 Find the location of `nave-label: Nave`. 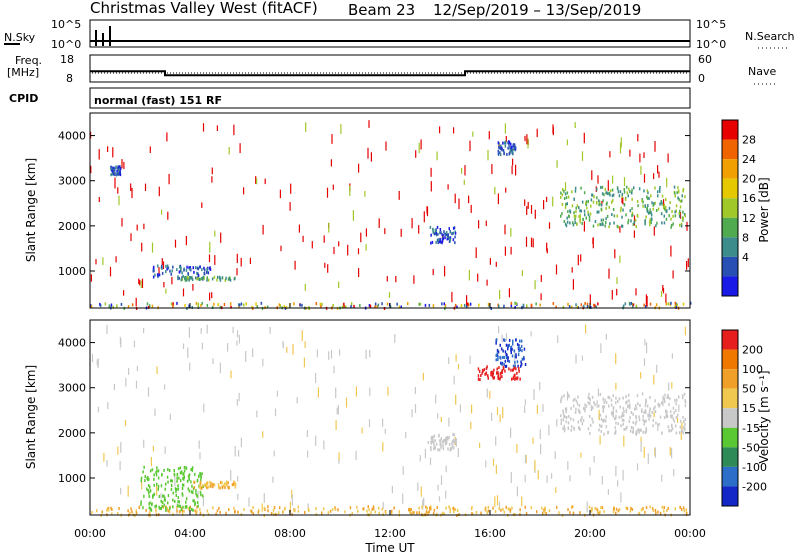

nave-label: Nave is located at coordinates (762, 71).